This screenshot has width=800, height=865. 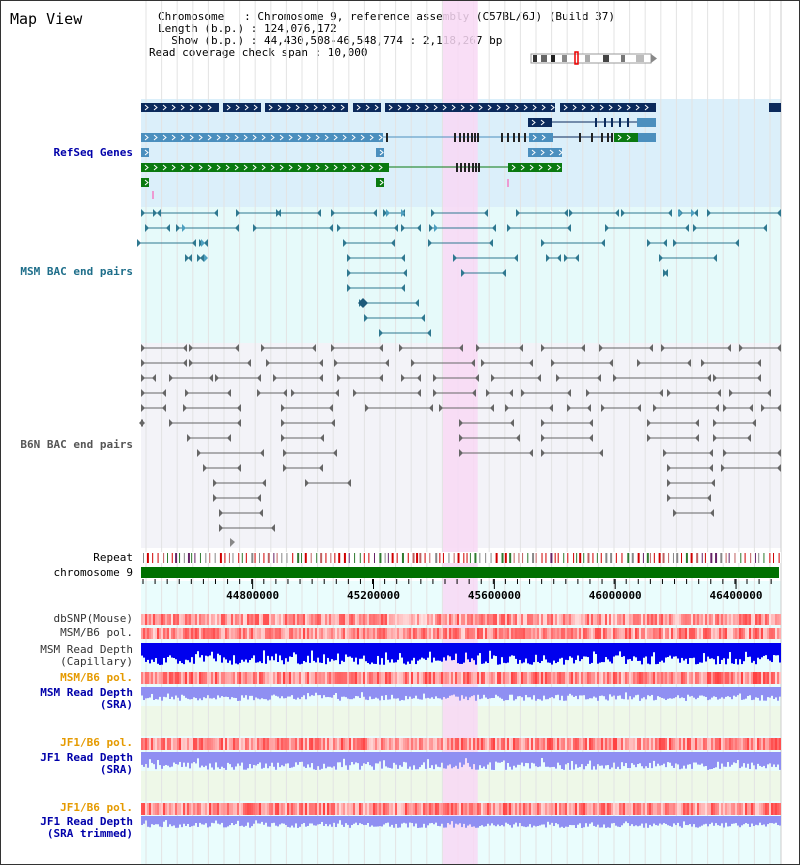 I want to click on refseq-genes-label: RefSeq Genes, so click(x=93, y=152).